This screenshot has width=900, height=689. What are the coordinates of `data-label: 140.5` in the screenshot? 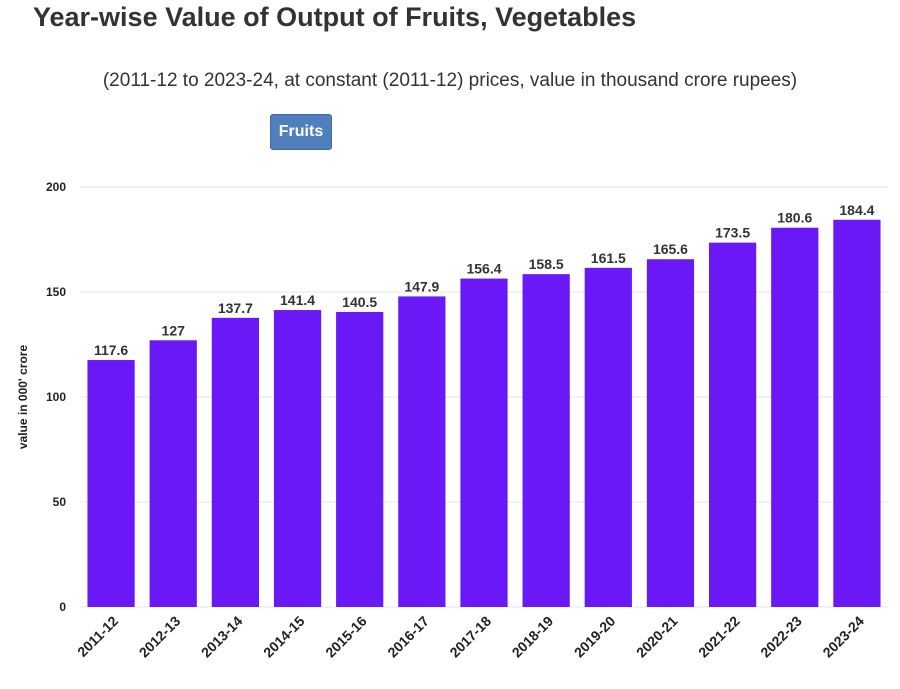 It's located at (359, 302).